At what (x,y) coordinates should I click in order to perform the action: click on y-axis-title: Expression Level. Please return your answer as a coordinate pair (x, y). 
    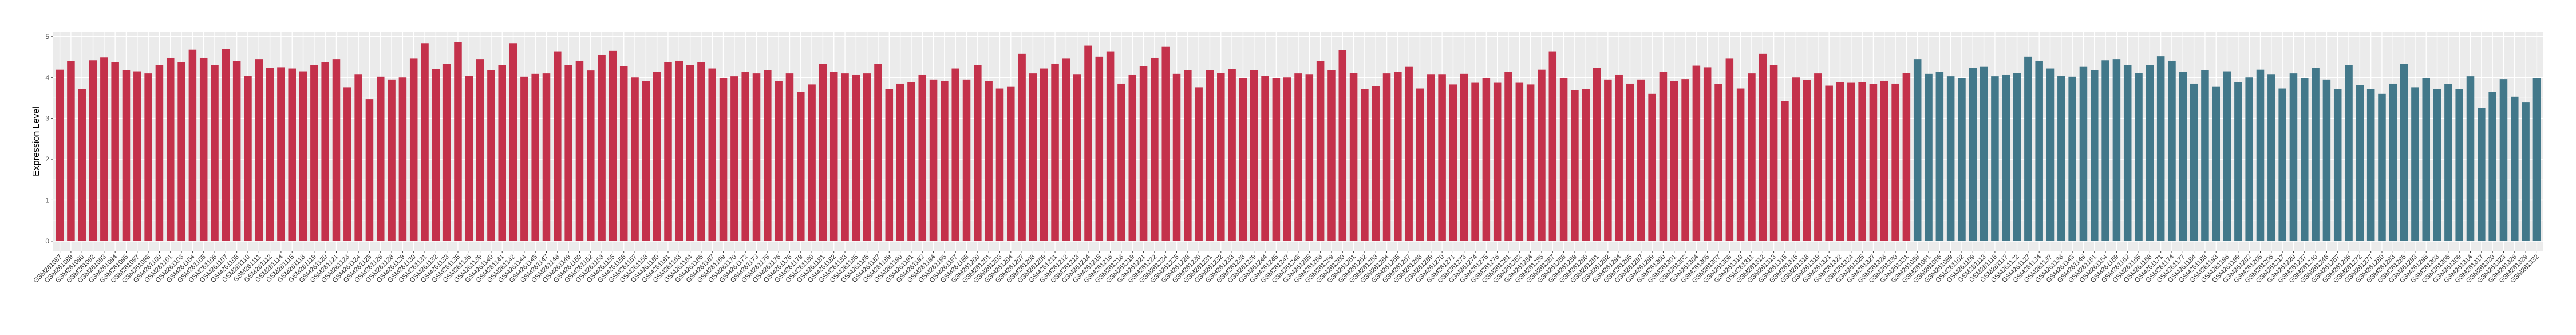
    Looking at the image, I should click on (36, 141).